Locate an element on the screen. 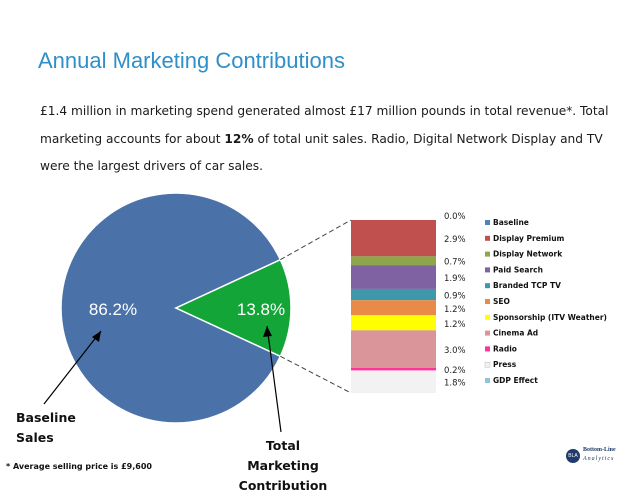 The image size is (638, 496). bar-value-label-8: 0.2% is located at coordinates (455, 371).